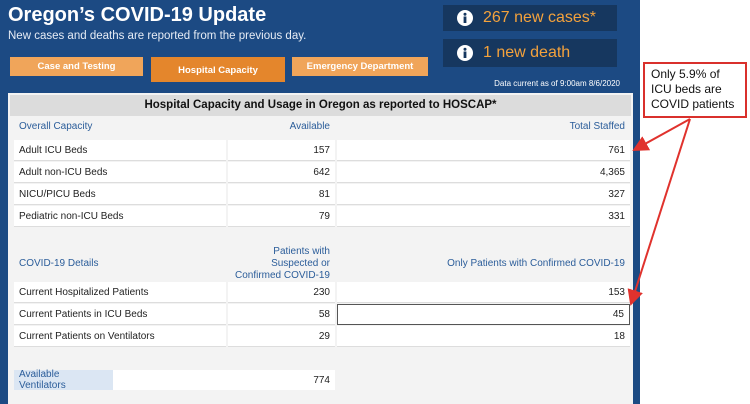 Image resolution: width=750 pixels, height=404 pixels. What do you see at coordinates (56, 126) in the screenshot?
I see `column-header: Overall Capacity` at bounding box center [56, 126].